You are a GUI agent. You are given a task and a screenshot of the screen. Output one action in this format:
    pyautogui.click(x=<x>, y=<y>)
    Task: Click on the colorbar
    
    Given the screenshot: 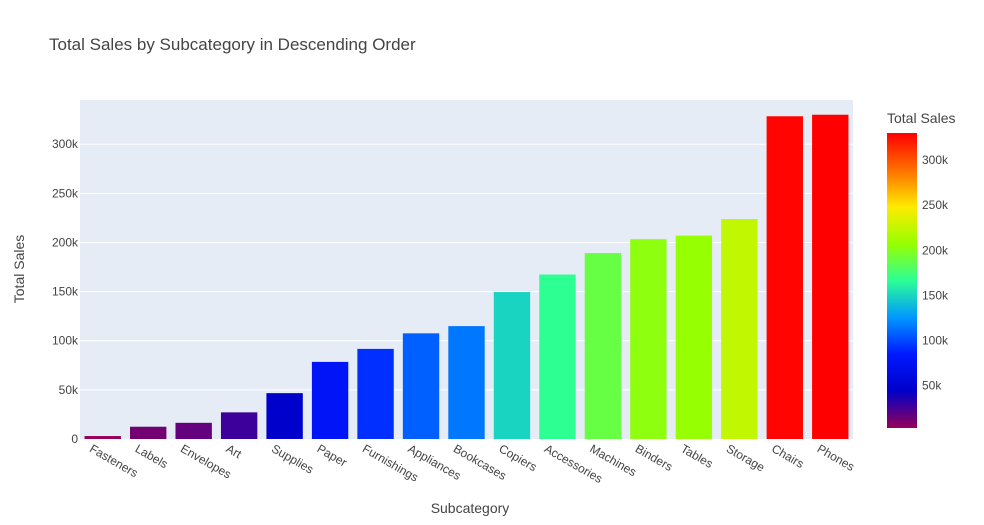 What is the action you would take?
    pyautogui.click(x=902, y=280)
    